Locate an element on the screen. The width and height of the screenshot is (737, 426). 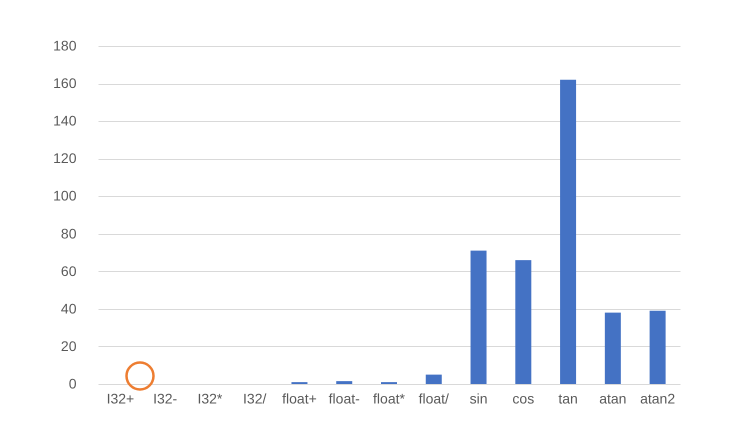
x-tick-label: I32- is located at coordinates (165, 398).